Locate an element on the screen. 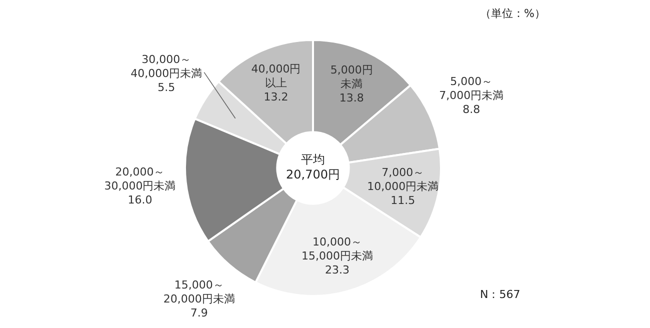  slice-label: 5,000円未満 is located at coordinates (351, 76).